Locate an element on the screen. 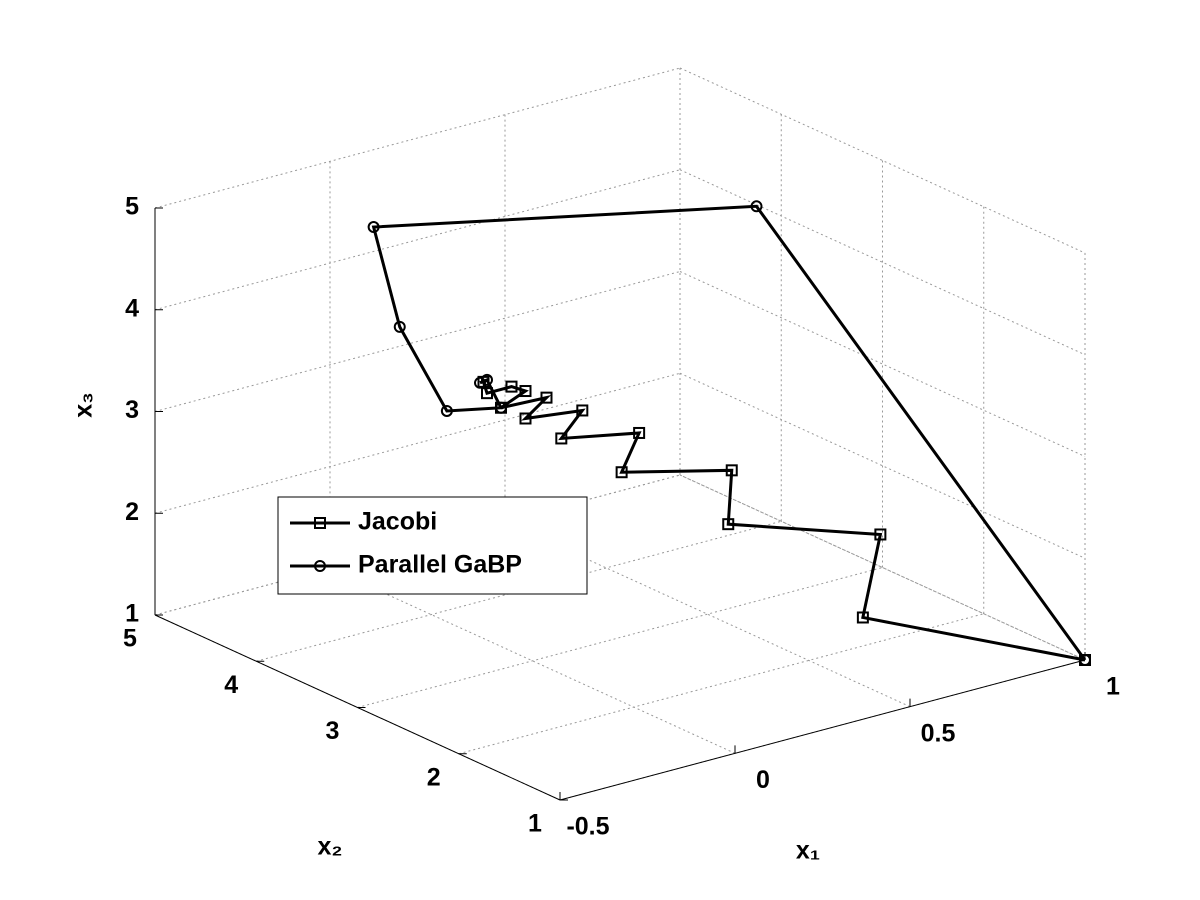  legend-box is located at coordinates (432, 545).